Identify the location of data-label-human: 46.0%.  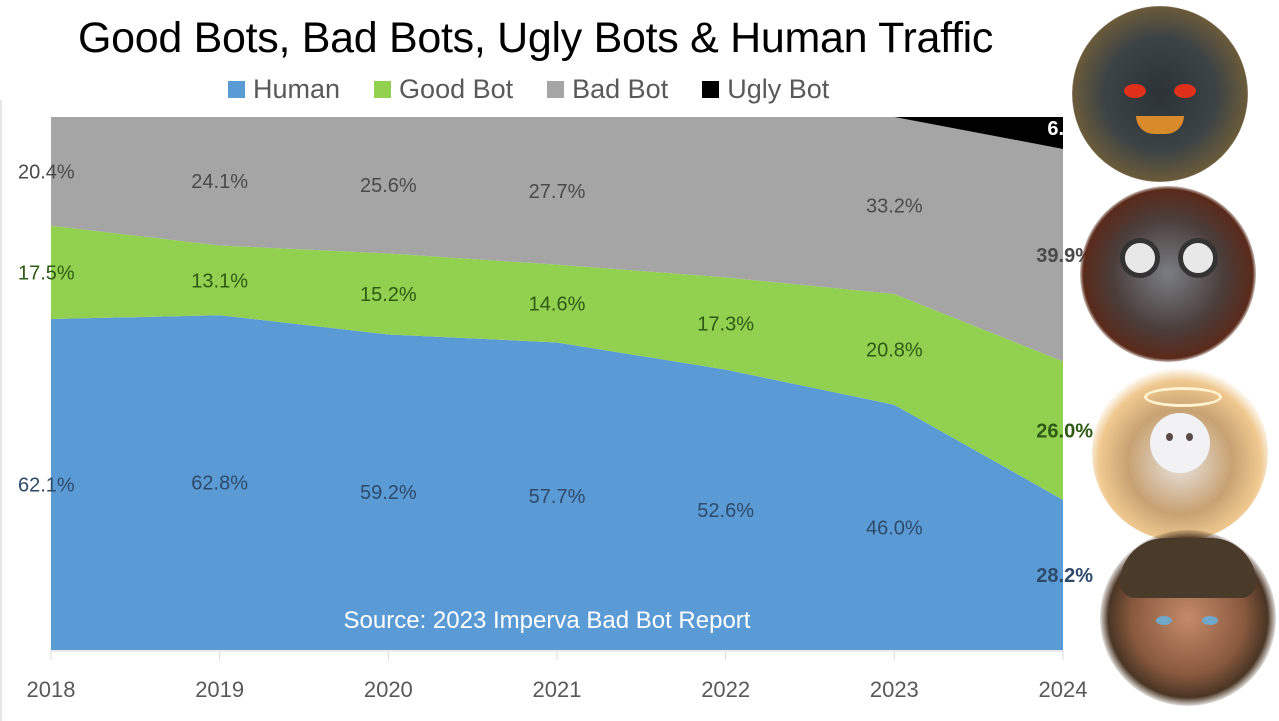
(894, 528).